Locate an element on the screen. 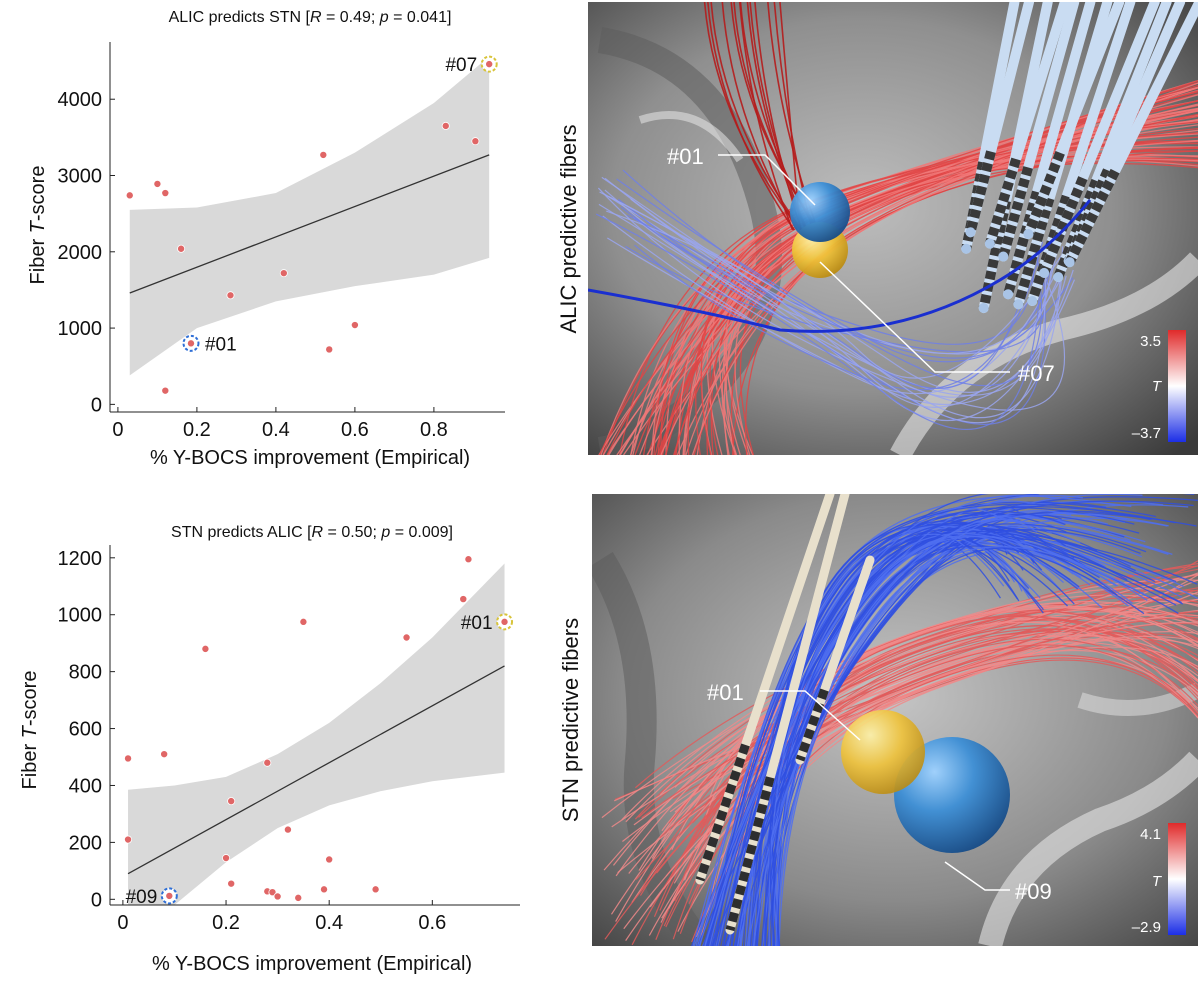  y-tick-label: 2000 is located at coordinates (80, 253).